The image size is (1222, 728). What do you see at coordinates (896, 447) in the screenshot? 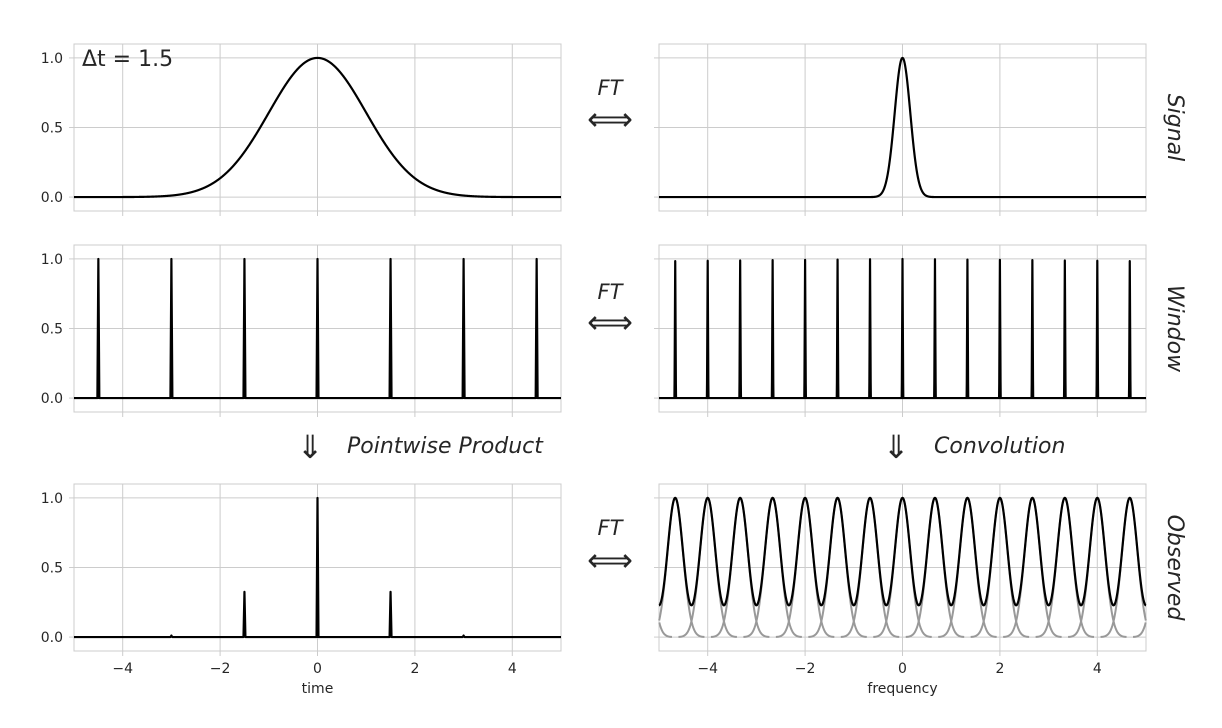
I see `down-arrow-freq: ⇓` at bounding box center [896, 447].